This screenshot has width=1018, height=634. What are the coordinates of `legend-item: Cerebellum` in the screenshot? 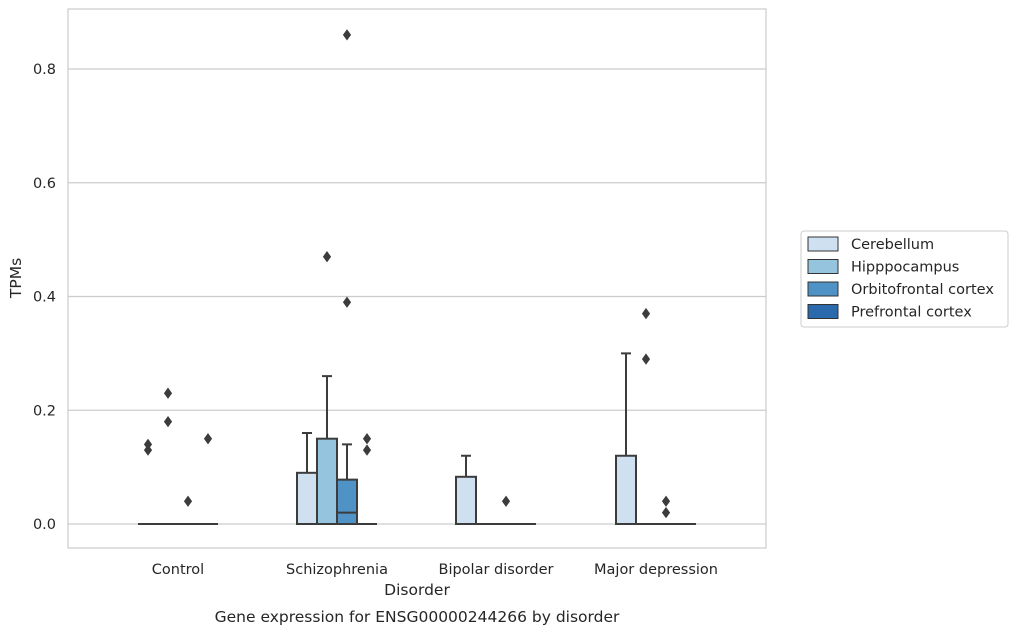 It's located at (870, 244).